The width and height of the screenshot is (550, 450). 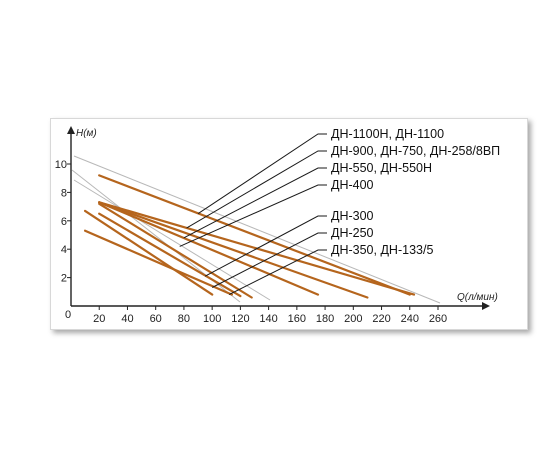 What do you see at coordinates (64, 279) in the screenshot?
I see `y-tick-label: 2` at bounding box center [64, 279].